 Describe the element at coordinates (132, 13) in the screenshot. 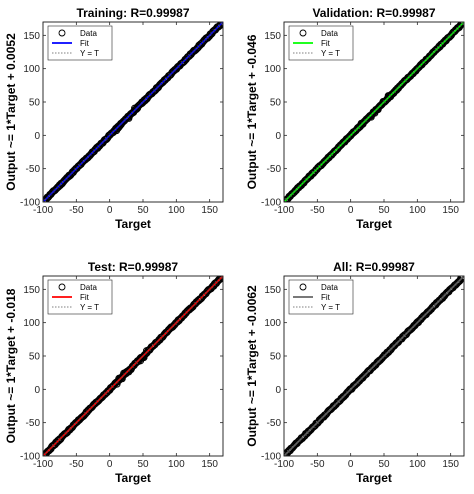

I see `chart-title: Training: R=0.99987` at that location.